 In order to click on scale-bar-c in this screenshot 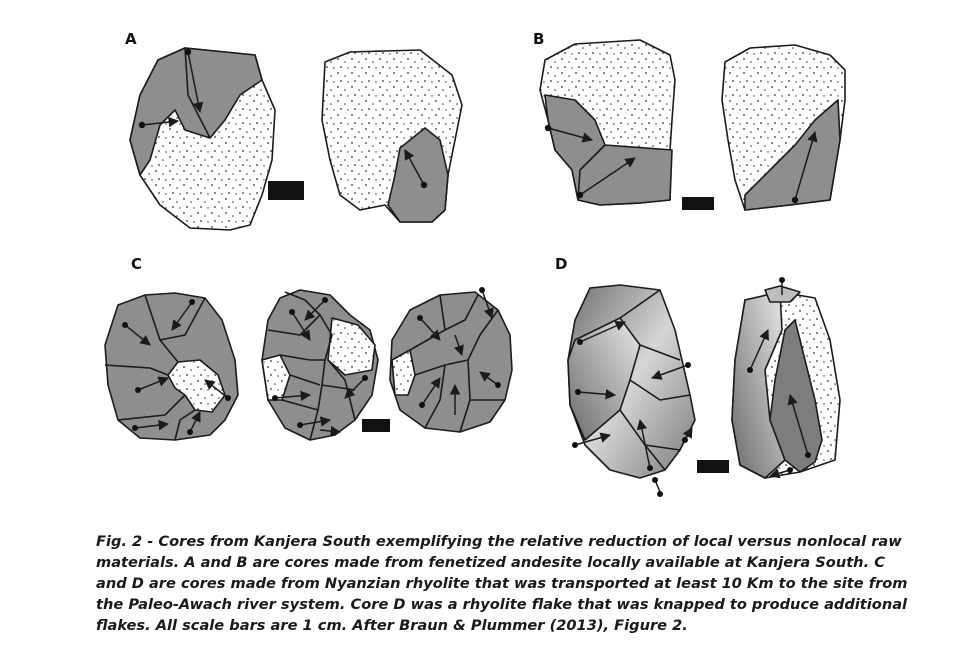, I will do `click(376, 425)`.